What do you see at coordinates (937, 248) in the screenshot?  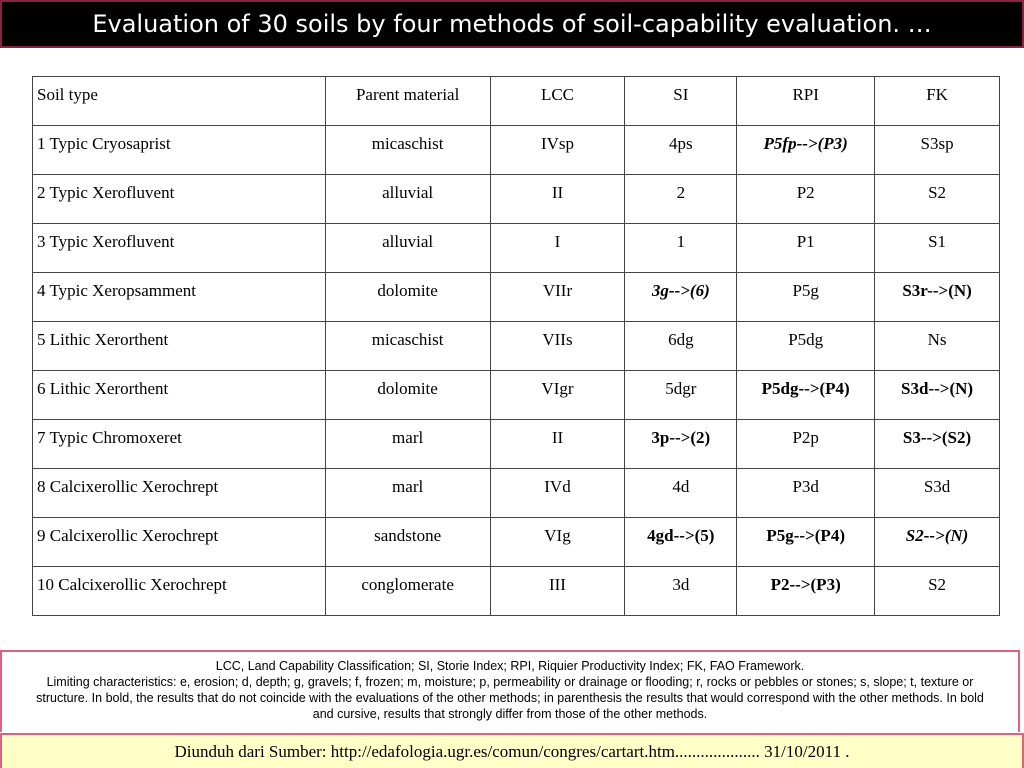 I see `table-cell: S1` at bounding box center [937, 248].